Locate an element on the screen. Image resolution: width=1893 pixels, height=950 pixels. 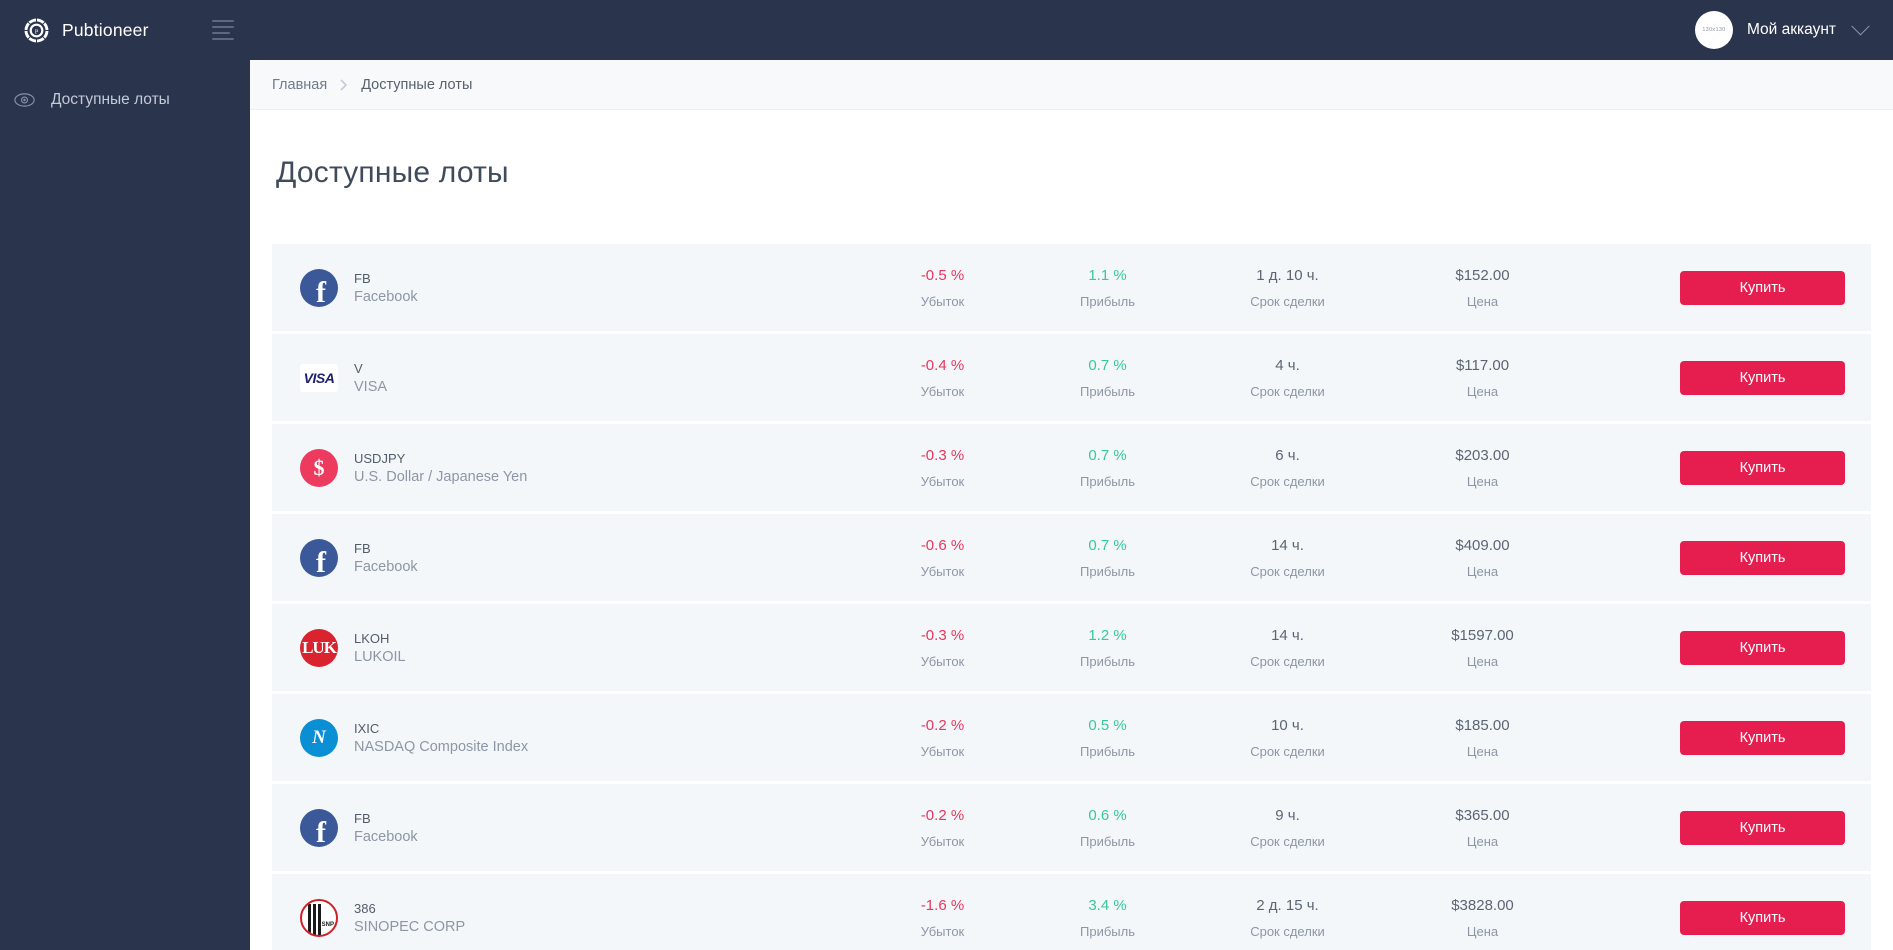
loss-value: -0.5 % is located at coordinates (942, 275).